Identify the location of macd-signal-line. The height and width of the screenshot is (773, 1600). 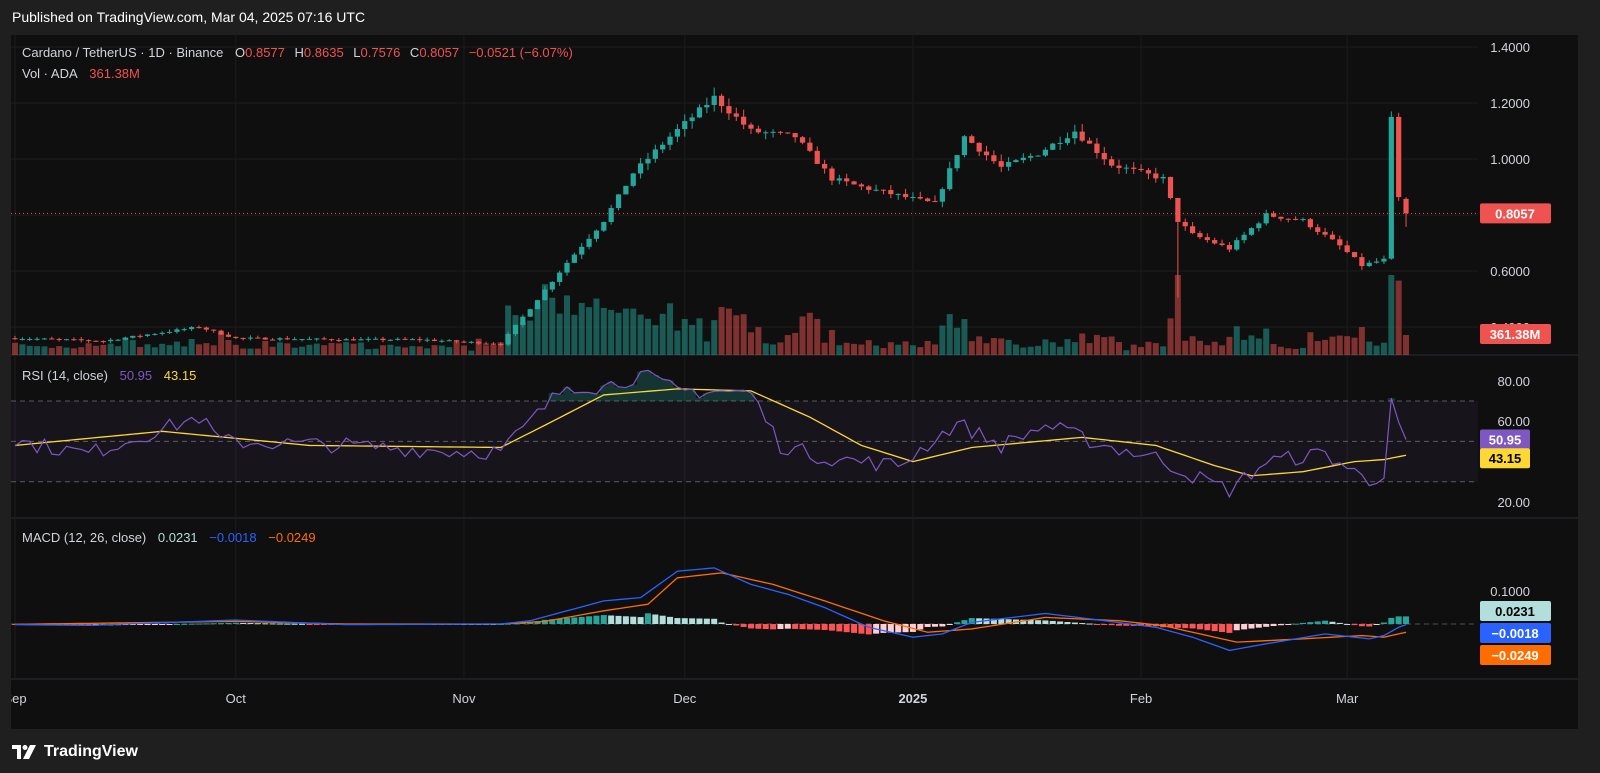
(710, 607).